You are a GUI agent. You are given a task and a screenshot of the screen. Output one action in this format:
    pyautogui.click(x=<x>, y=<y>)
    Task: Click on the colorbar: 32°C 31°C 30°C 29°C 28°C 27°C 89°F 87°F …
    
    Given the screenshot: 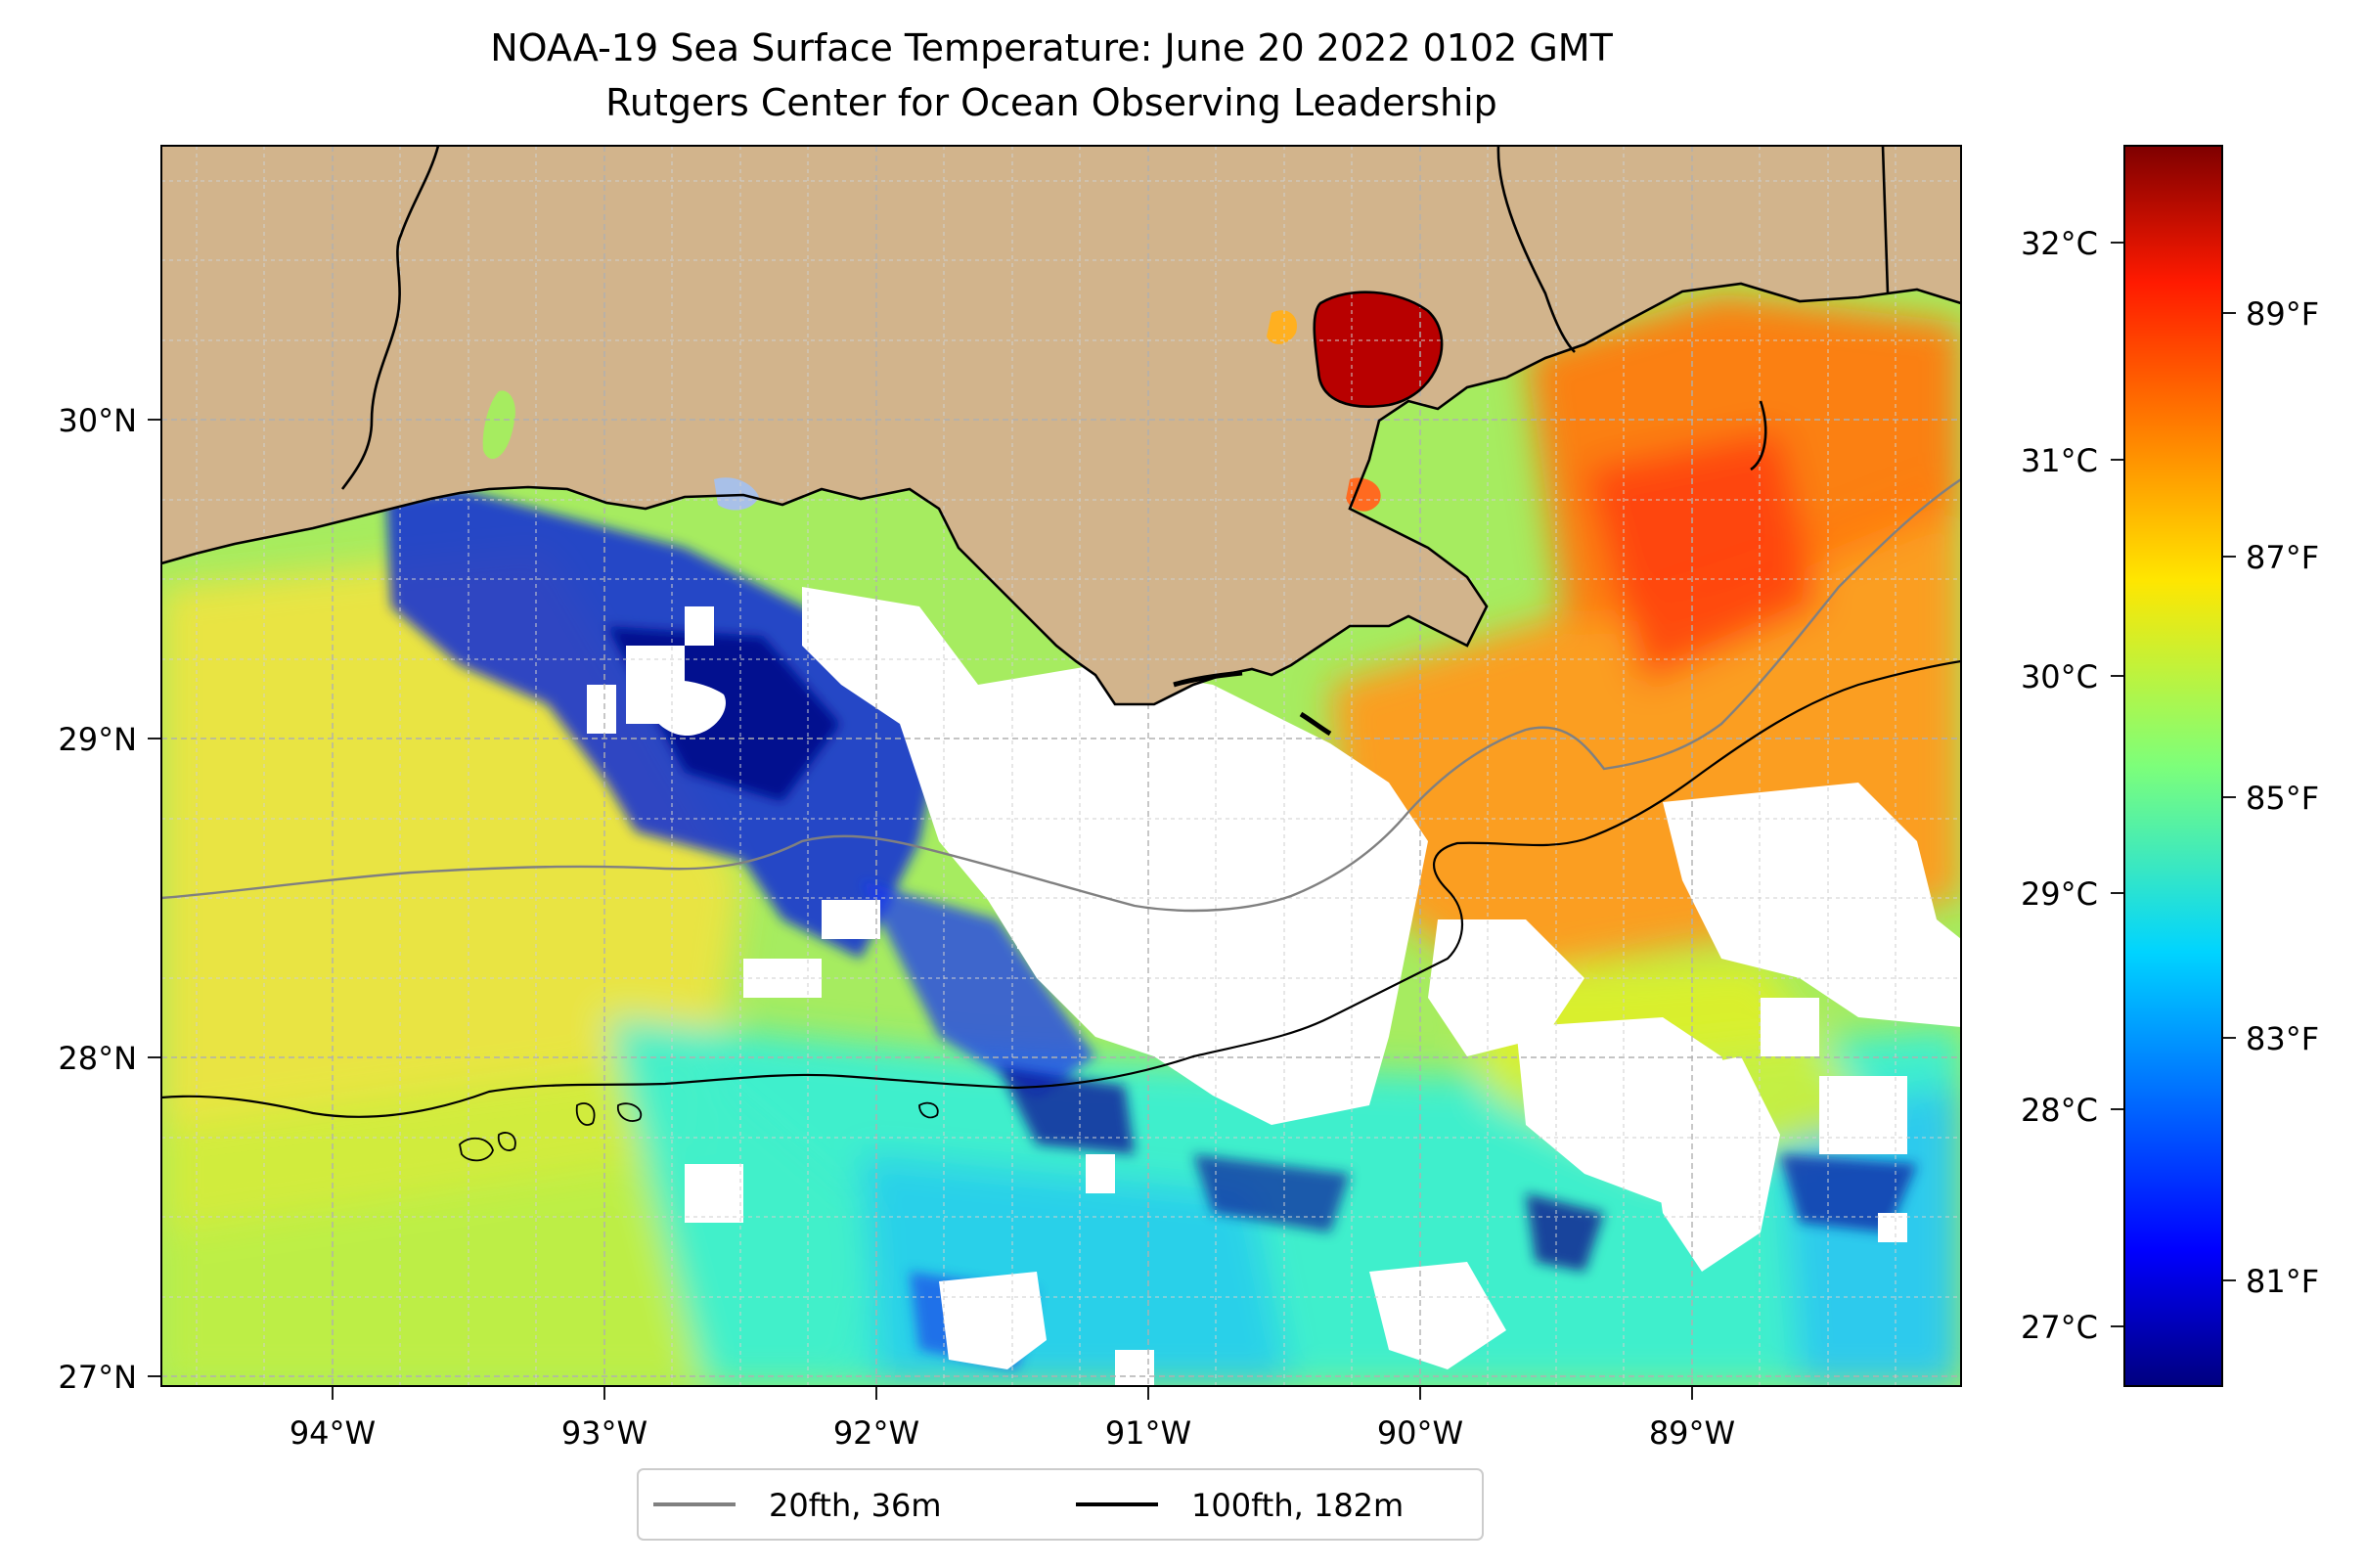 What is the action you would take?
    pyautogui.click(x=2170, y=766)
    